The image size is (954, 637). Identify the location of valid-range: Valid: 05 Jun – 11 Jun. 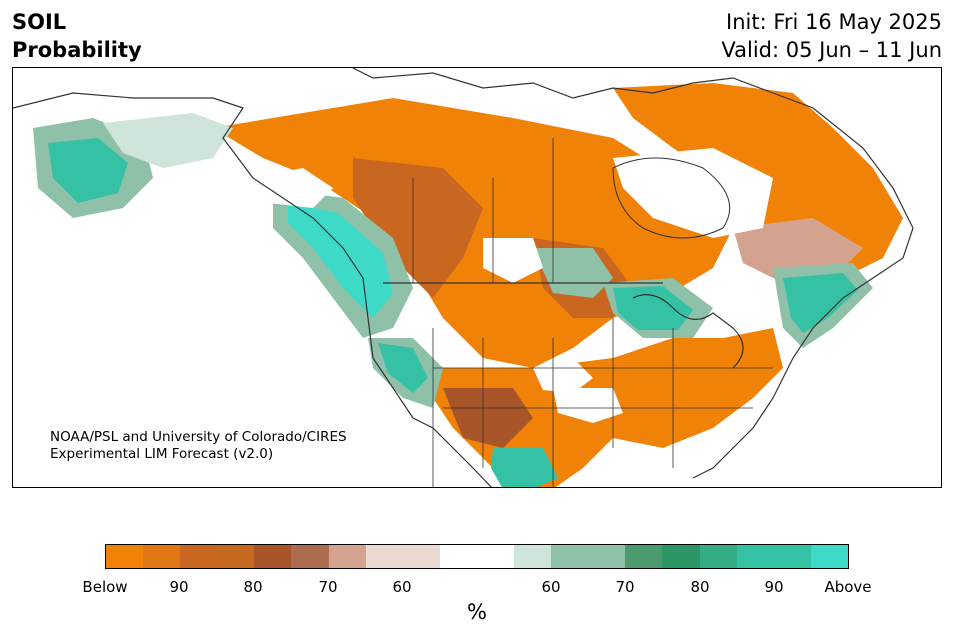
(831, 50).